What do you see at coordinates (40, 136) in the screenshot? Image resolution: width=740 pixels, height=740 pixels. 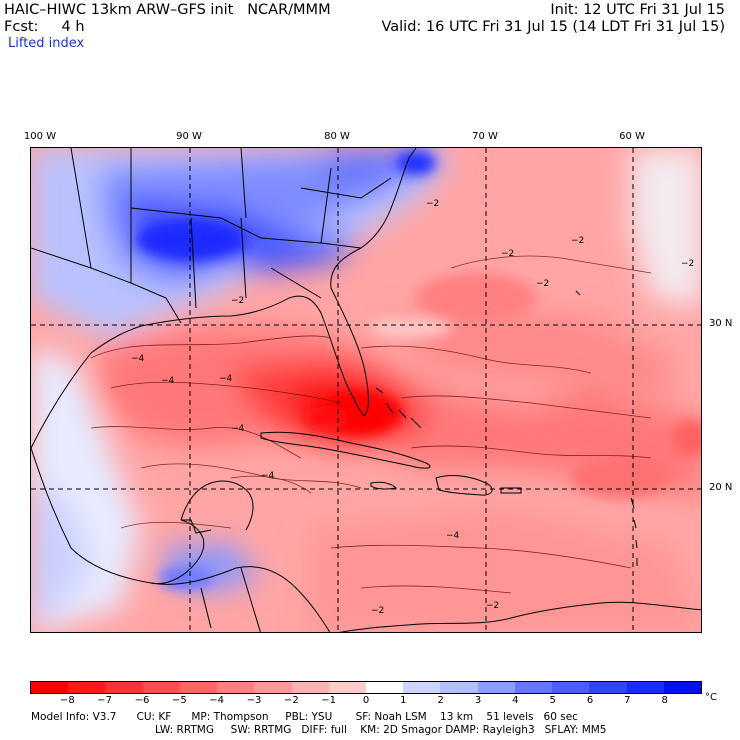 I see `lon-label-100w: 100 W` at bounding box center [40, 136].